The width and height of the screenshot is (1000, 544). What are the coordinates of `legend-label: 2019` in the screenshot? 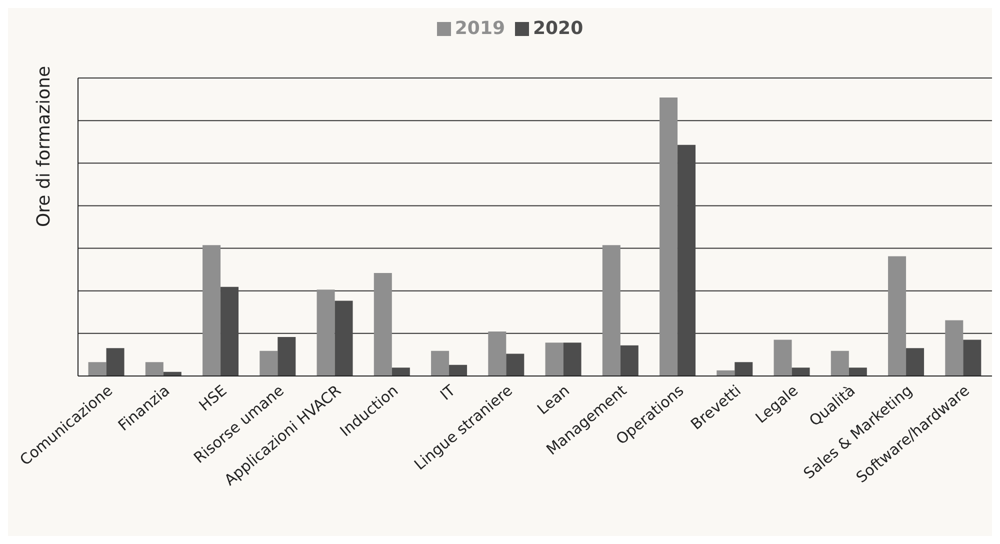 It's located at (479, 28).